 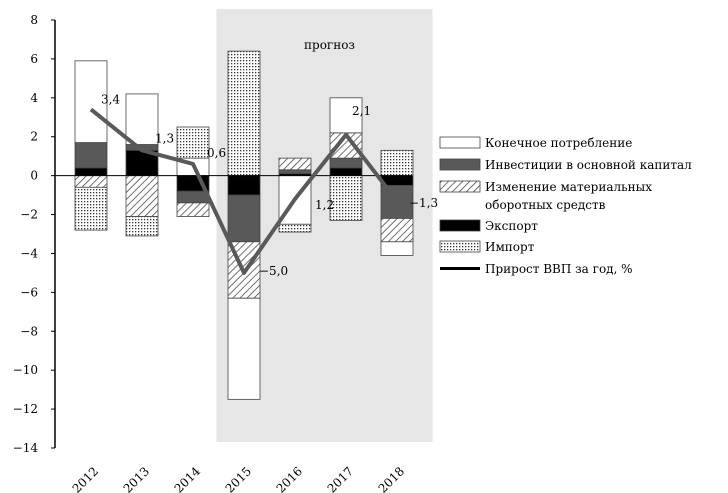 What do you see at coordinates (34, 98) in the screenshot?
I see `y-tick-label: 4` at bounding box center [34, 98].